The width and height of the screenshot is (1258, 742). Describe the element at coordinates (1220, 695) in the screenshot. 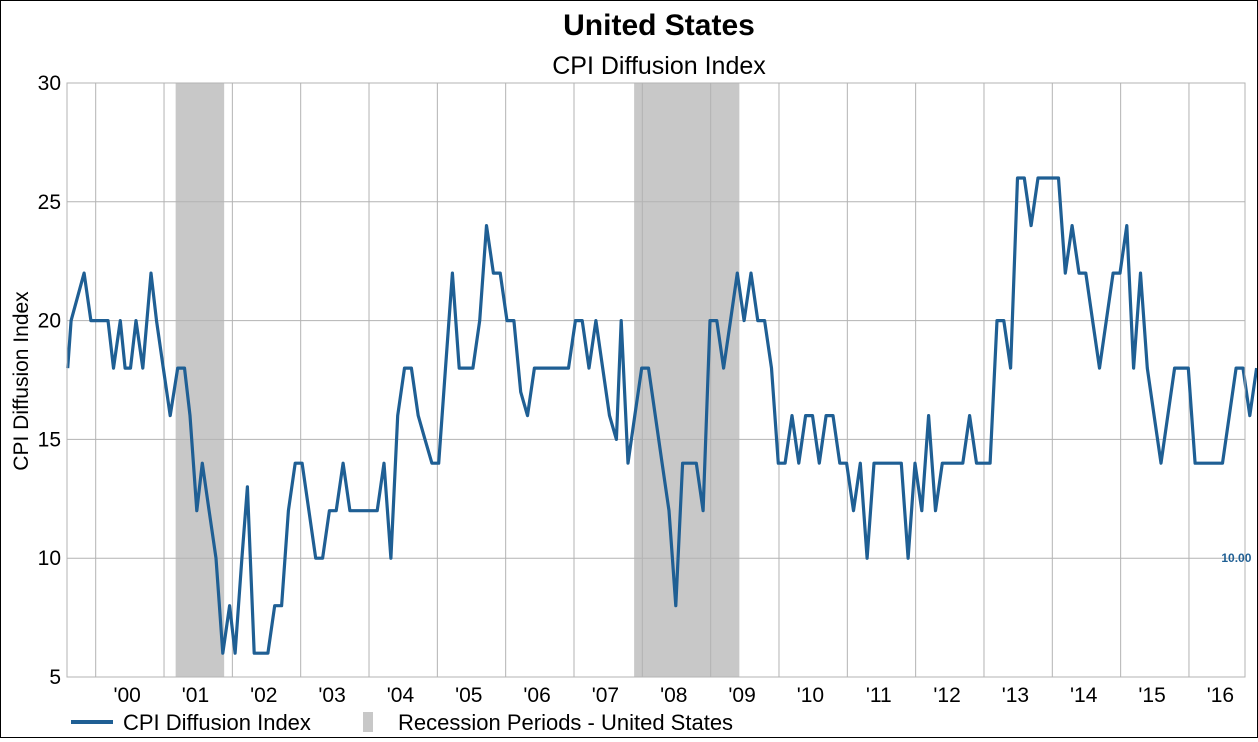

I see `x-tick-label: '16` at that location.